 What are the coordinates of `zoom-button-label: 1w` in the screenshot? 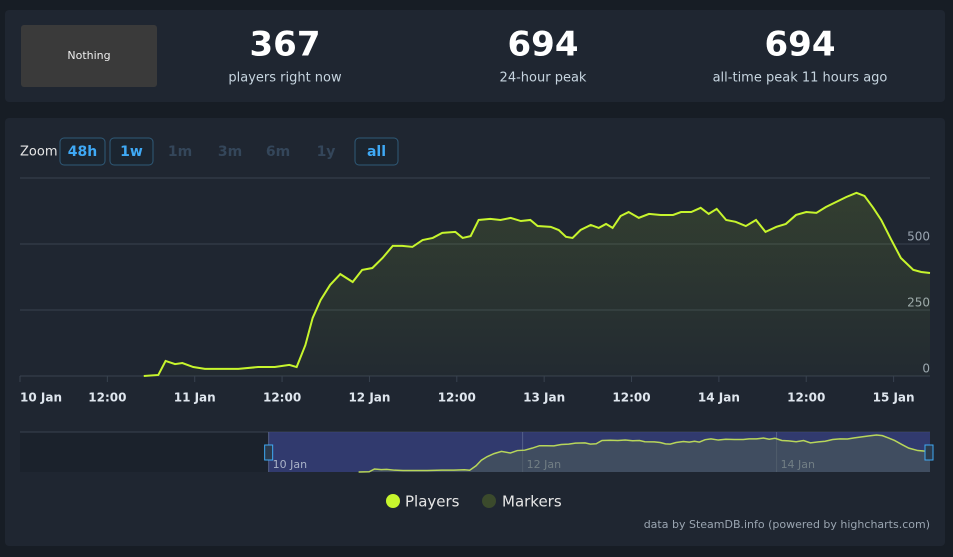 It's located at (131, 152).